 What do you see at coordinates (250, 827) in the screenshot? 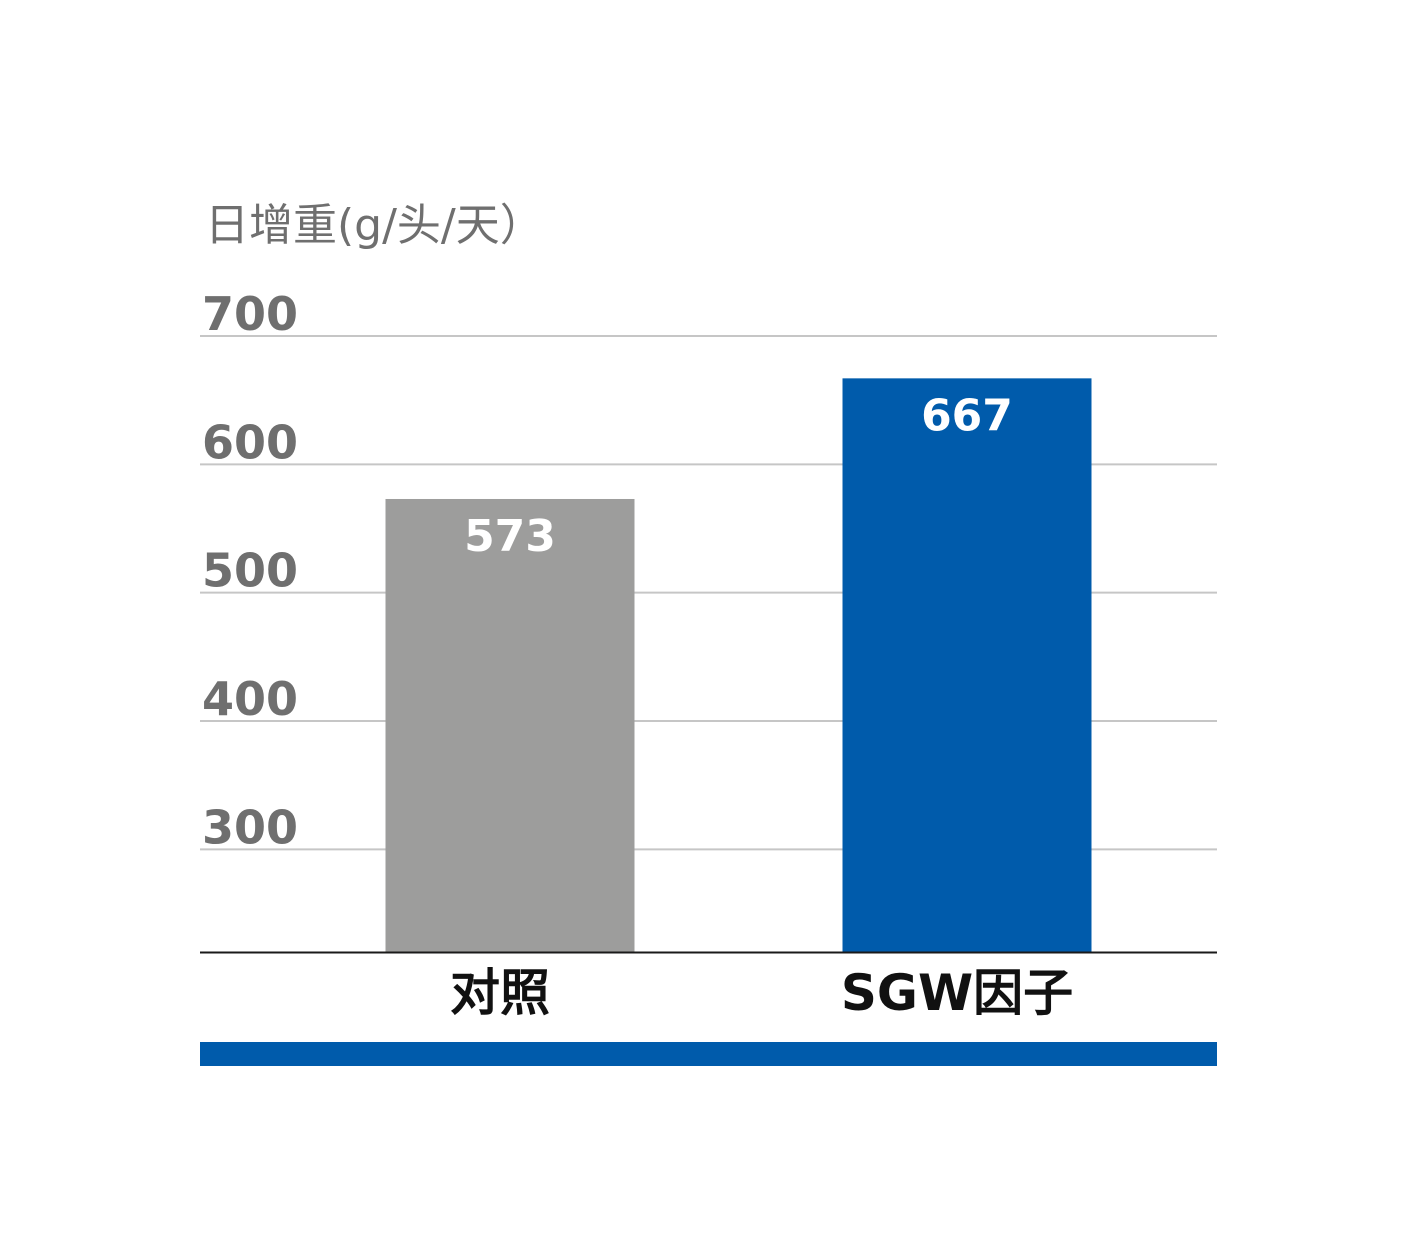
I see `y-tick-label: 300` at bounding box center [250, 827].